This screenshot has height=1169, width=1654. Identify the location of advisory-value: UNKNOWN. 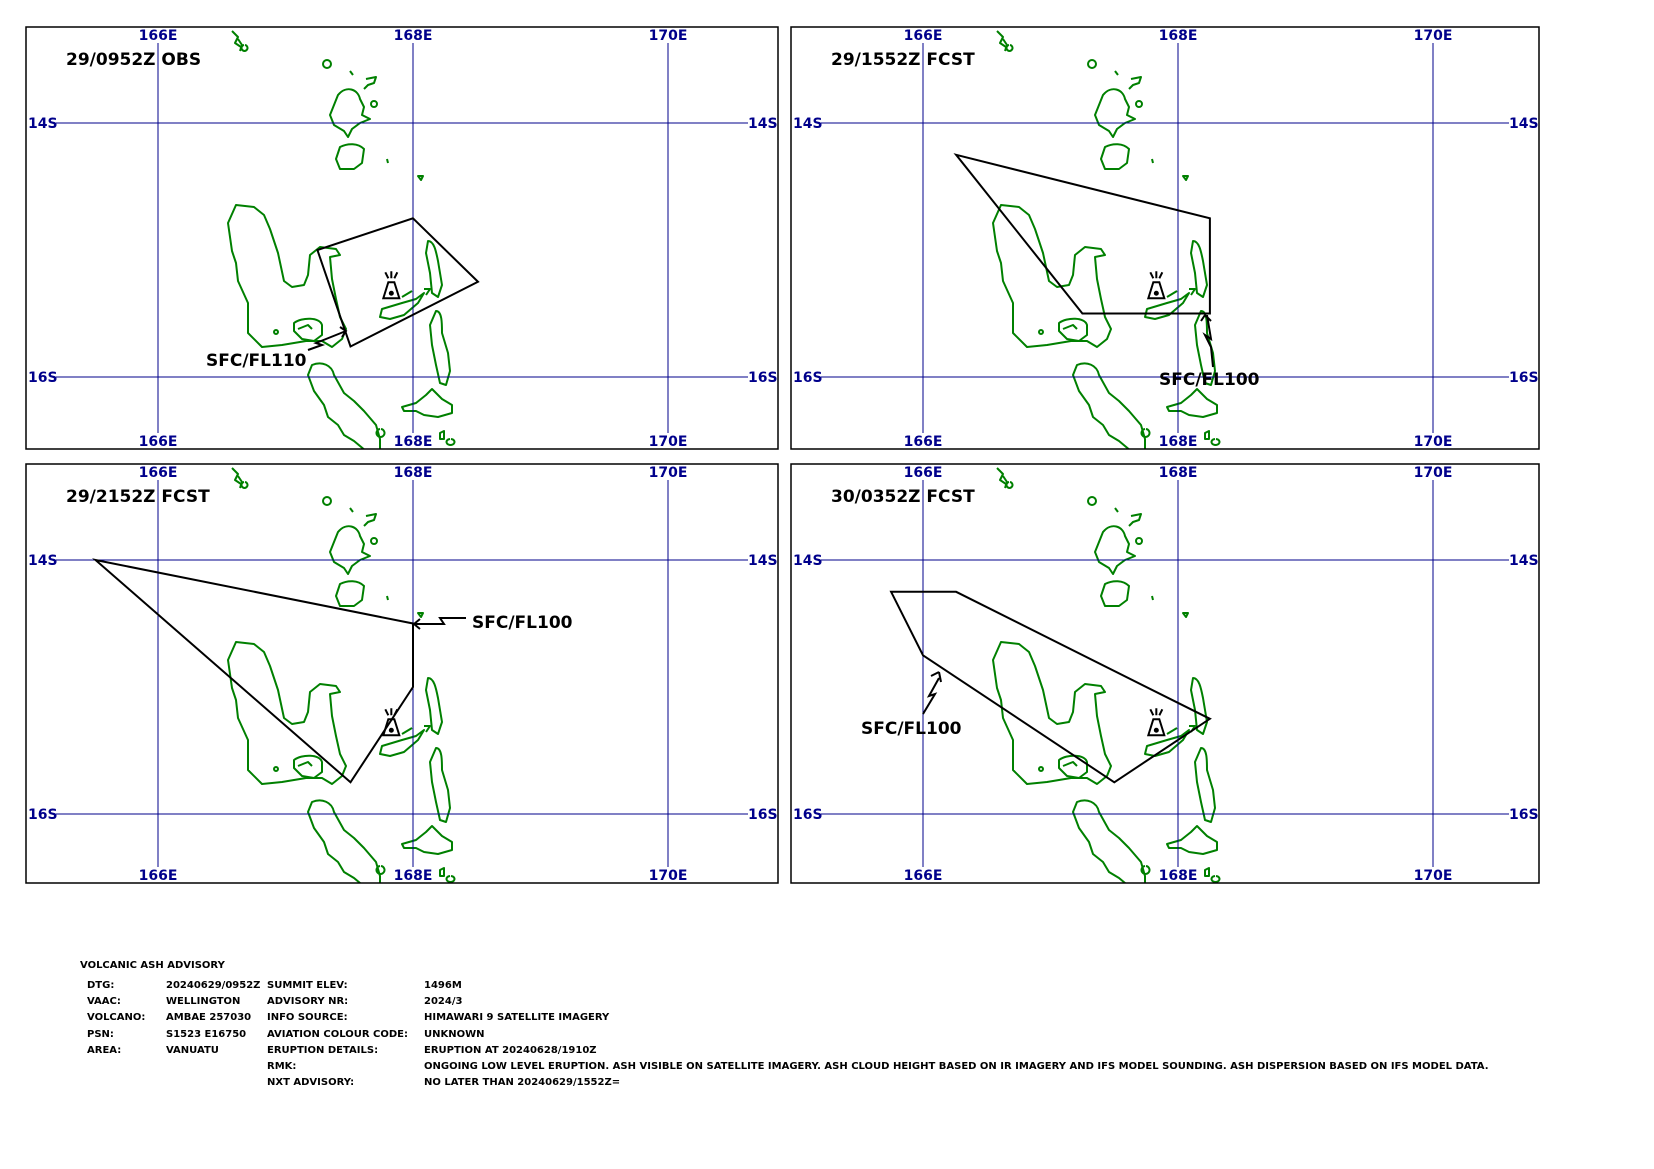
(454, 1034).